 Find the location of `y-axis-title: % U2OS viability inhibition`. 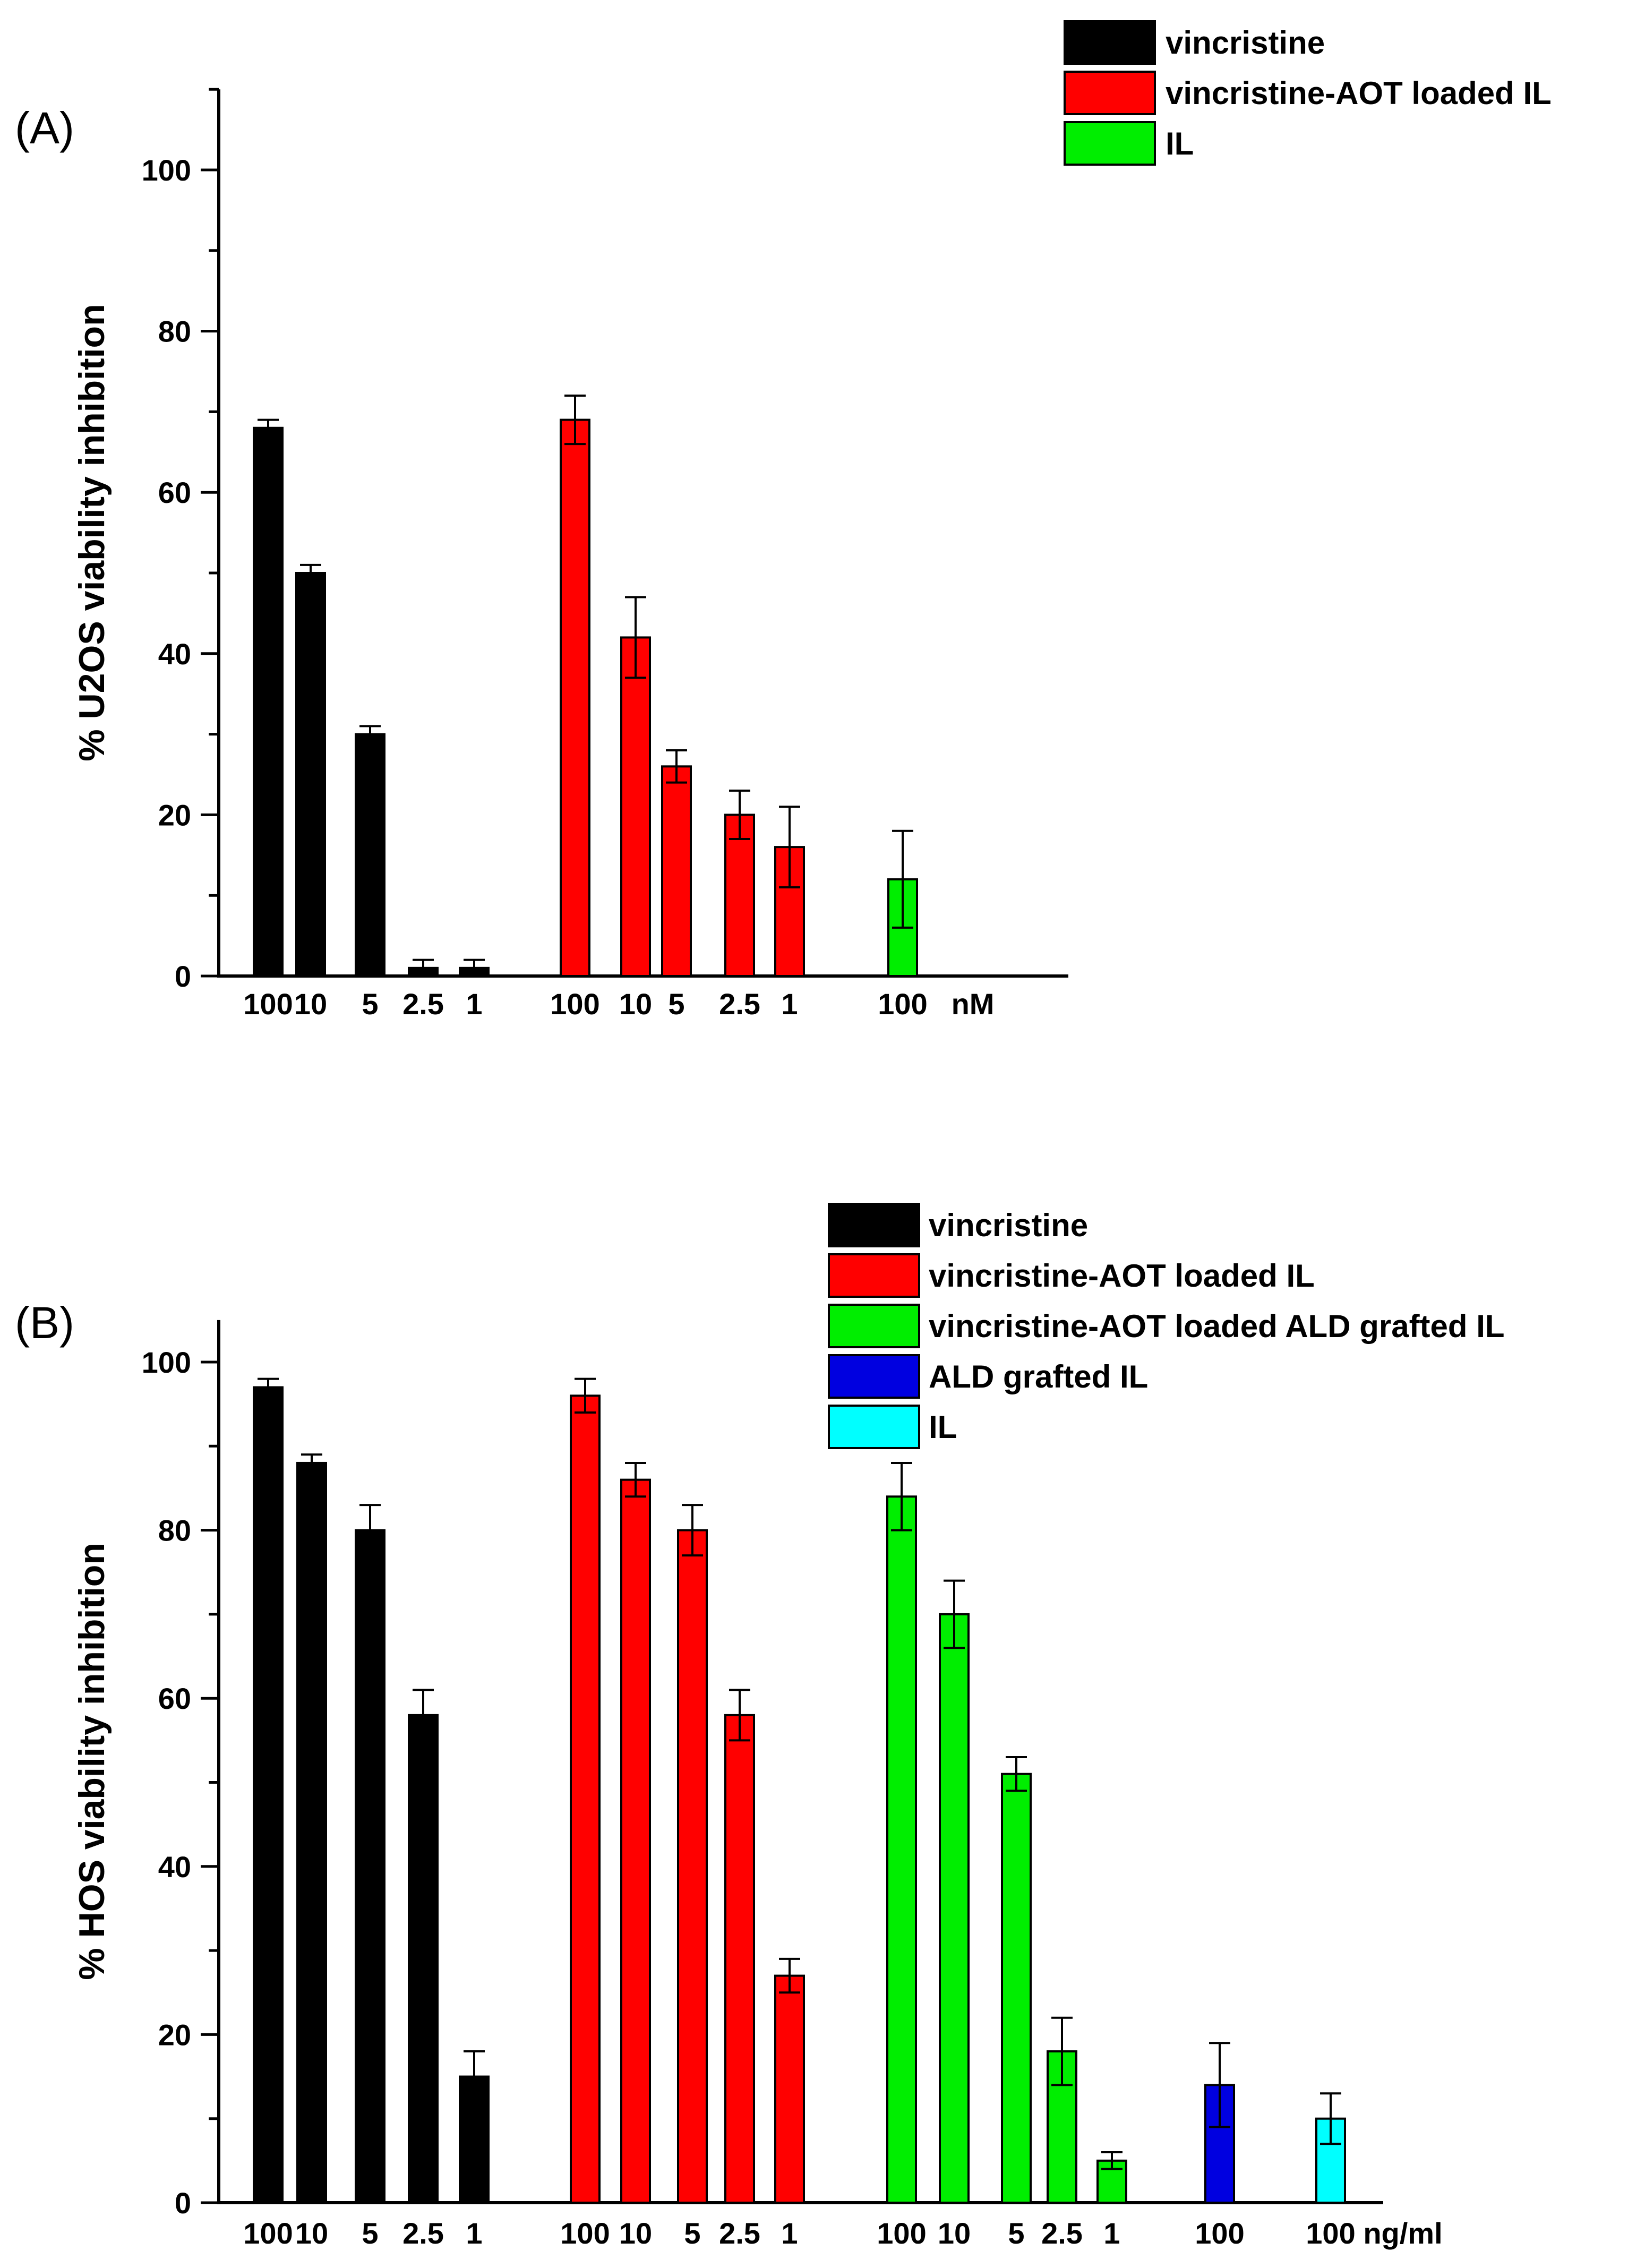

y-axis-title: % U2OS viability inhibition is located at coordinates (92, 532).